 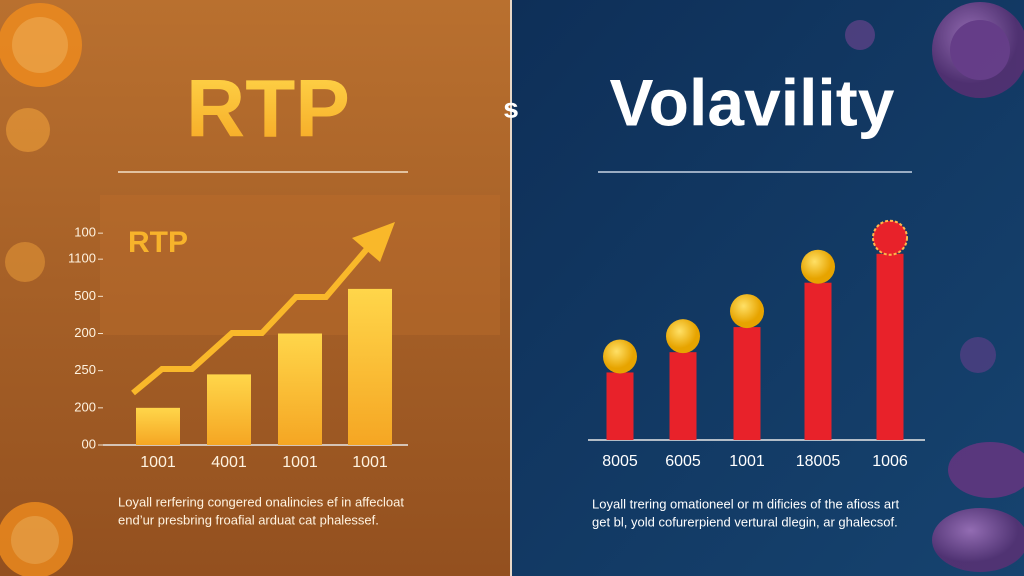 What do you see at coordinates (373, 242) in the screenshot?
I see `arrow-head` at bounding box center [373, 242].